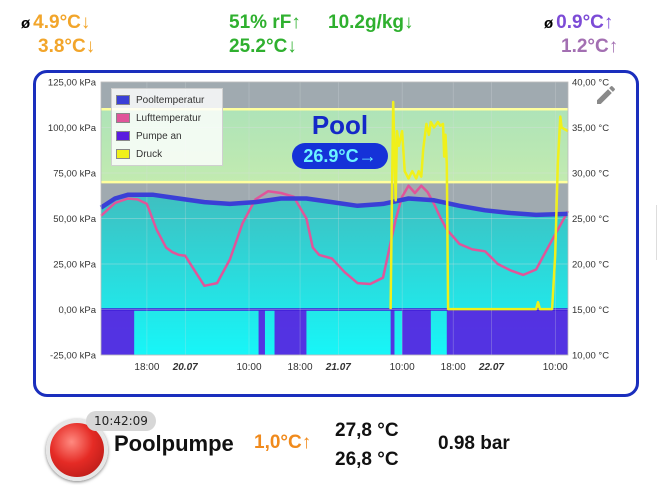 The width and height of the screenshot is (665, 485). Describe the element at coordinates (74, 219) in the screenshot. I see `y-left-tick-label: 50,00 kPa` at that location.